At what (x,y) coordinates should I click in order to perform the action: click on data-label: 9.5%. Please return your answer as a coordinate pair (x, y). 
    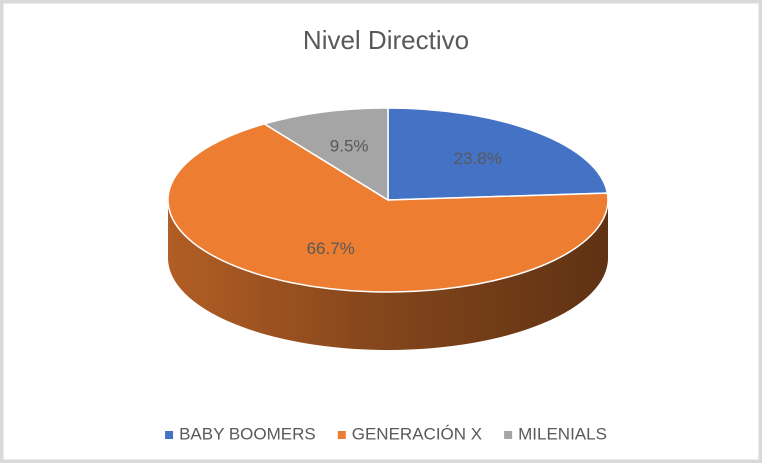
    Looking at the image, I should click on (349, 146).